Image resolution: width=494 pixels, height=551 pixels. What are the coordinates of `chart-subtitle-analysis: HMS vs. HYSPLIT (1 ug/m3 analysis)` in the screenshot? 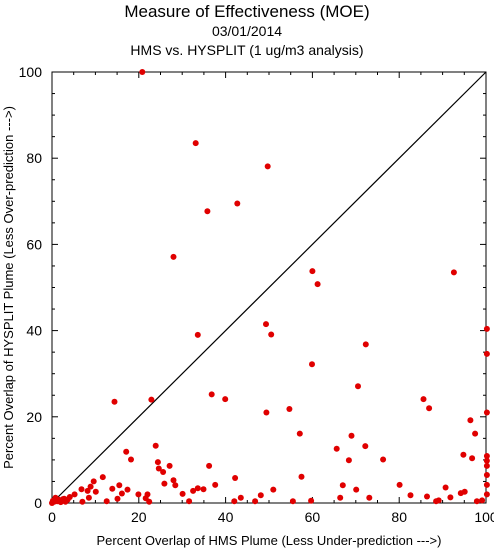 It's located at (247, 50).